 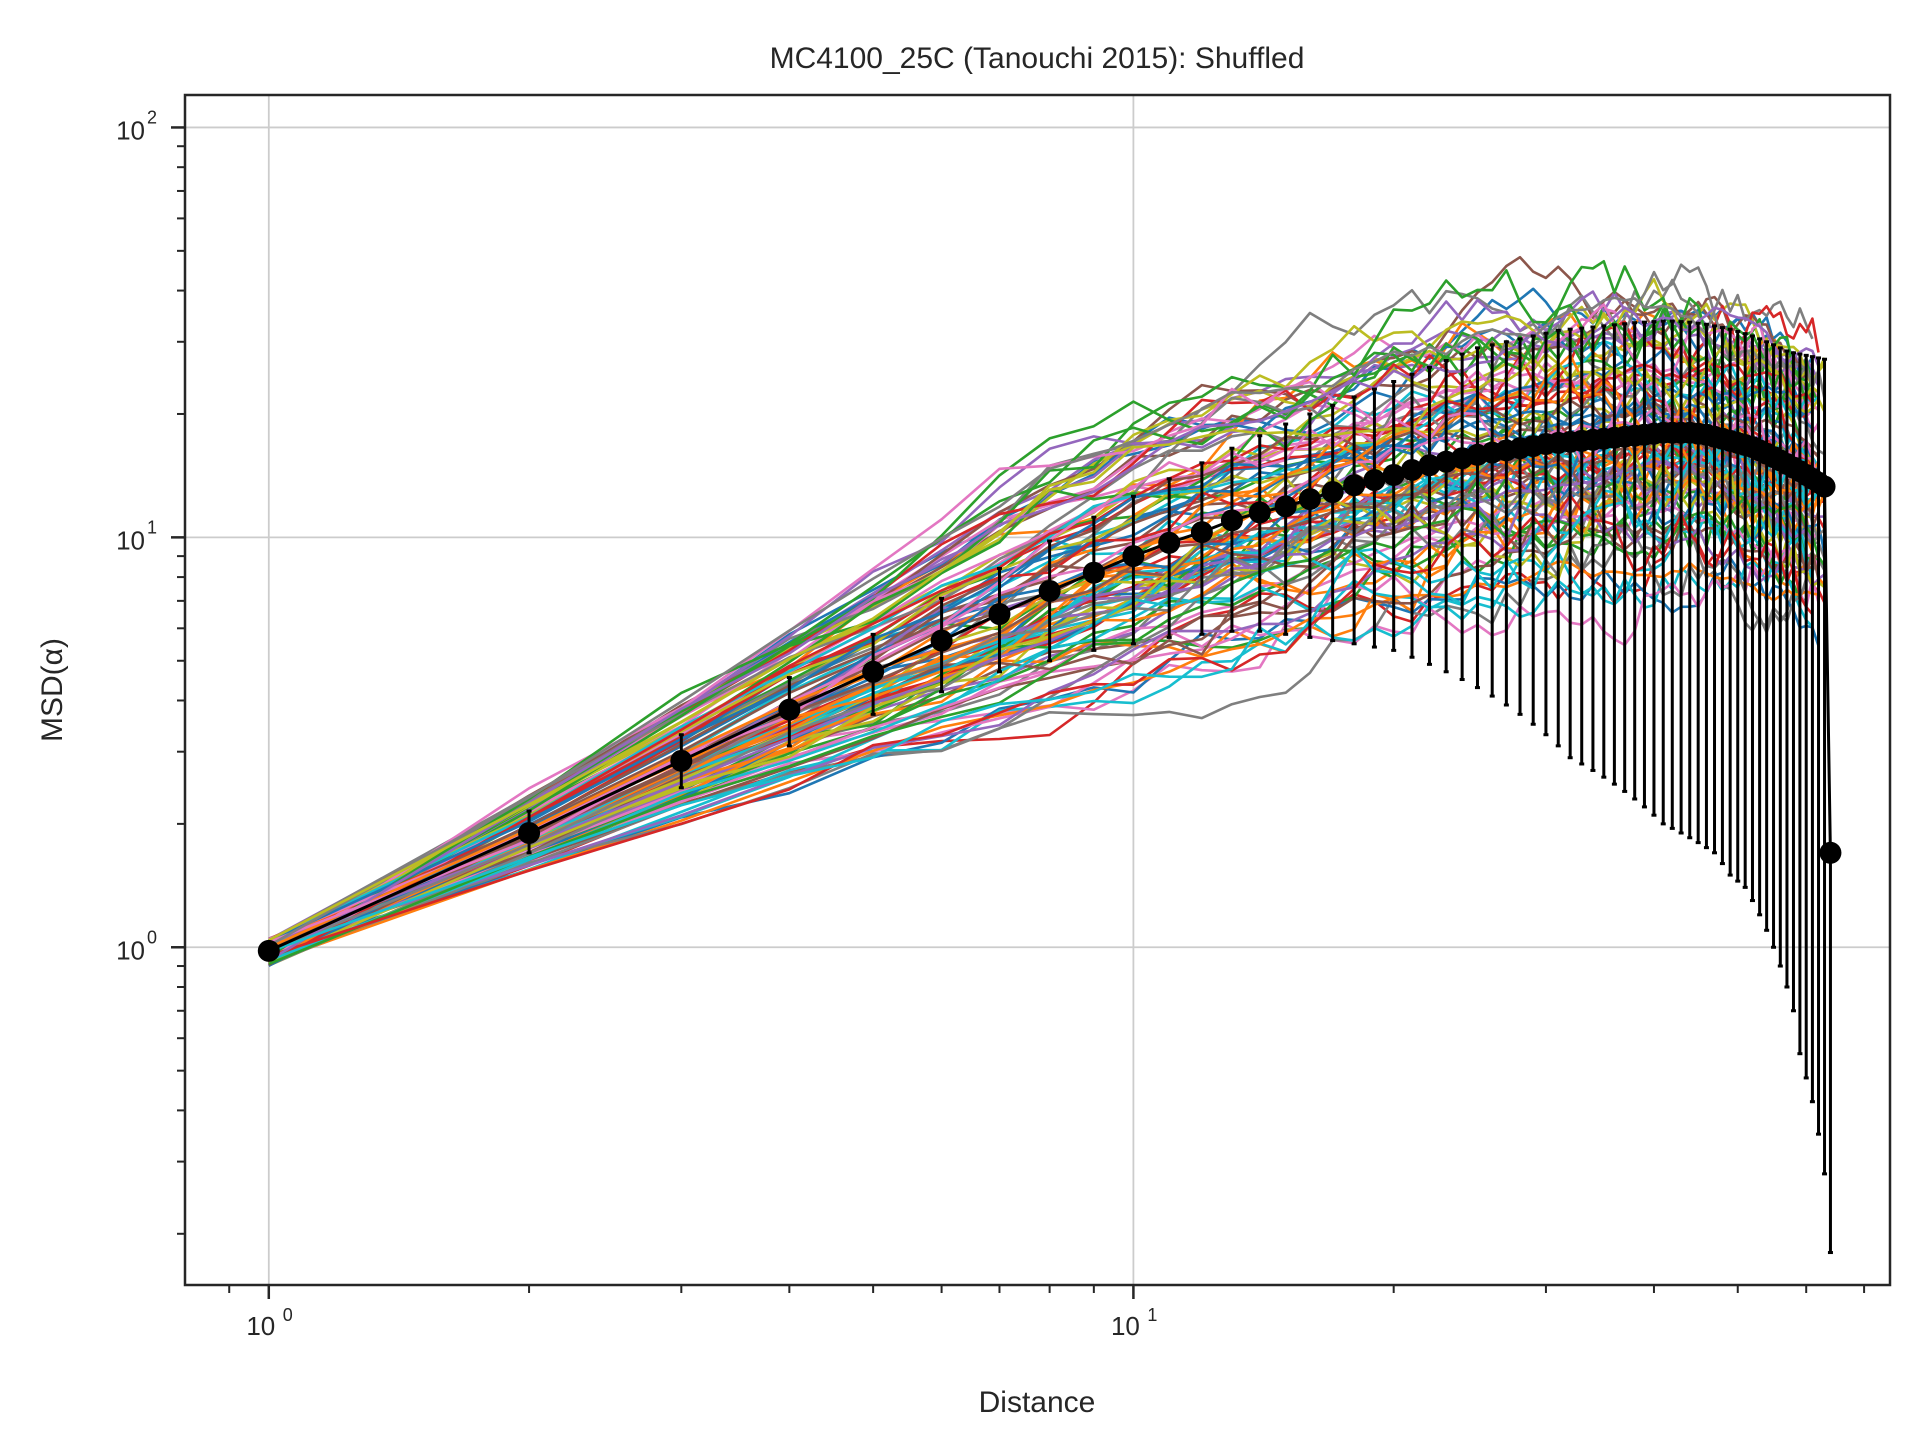 What do you see at coordinates (152, 117) in the screenshot?
I see `y-tick-exponent: 2` at bounding box center [152, 117].